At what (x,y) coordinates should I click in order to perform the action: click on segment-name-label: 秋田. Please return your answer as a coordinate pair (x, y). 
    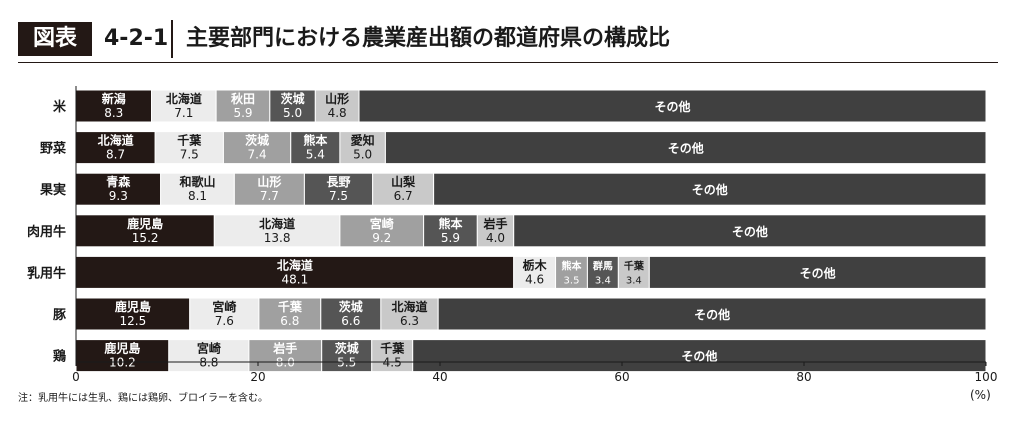
    Looking at the image, I should click on (243, 98).